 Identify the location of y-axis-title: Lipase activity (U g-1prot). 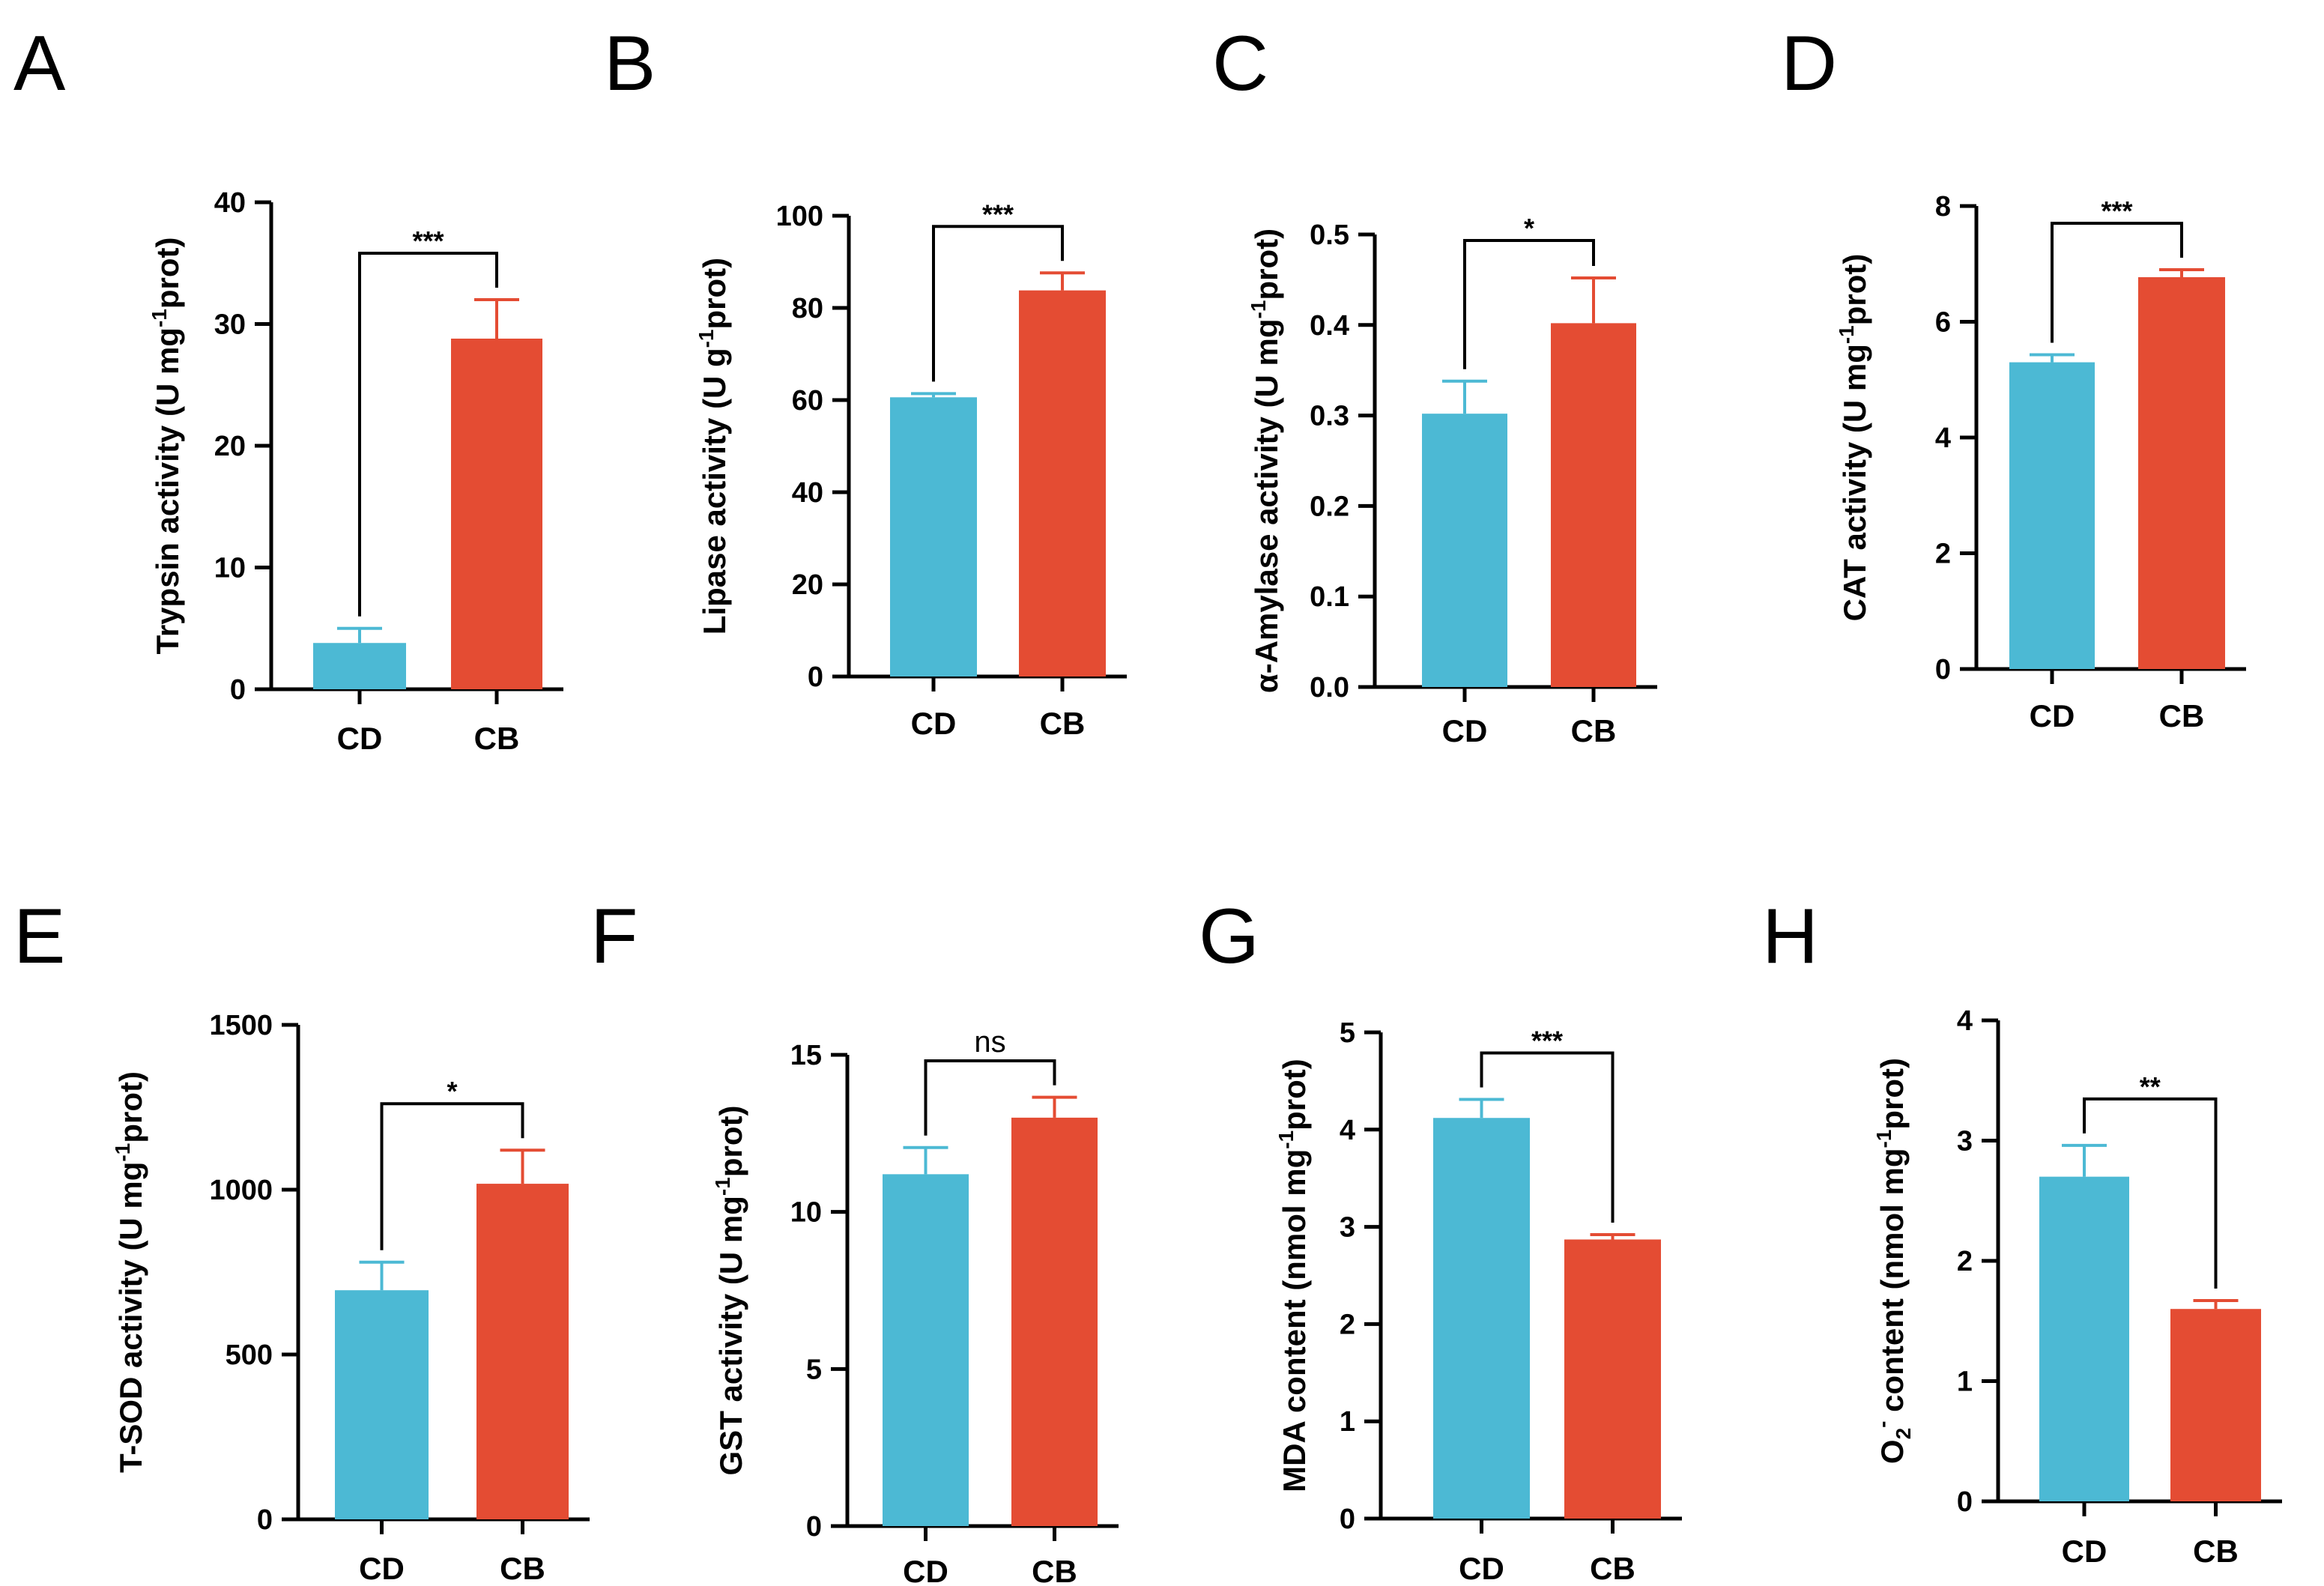
(713, 446).